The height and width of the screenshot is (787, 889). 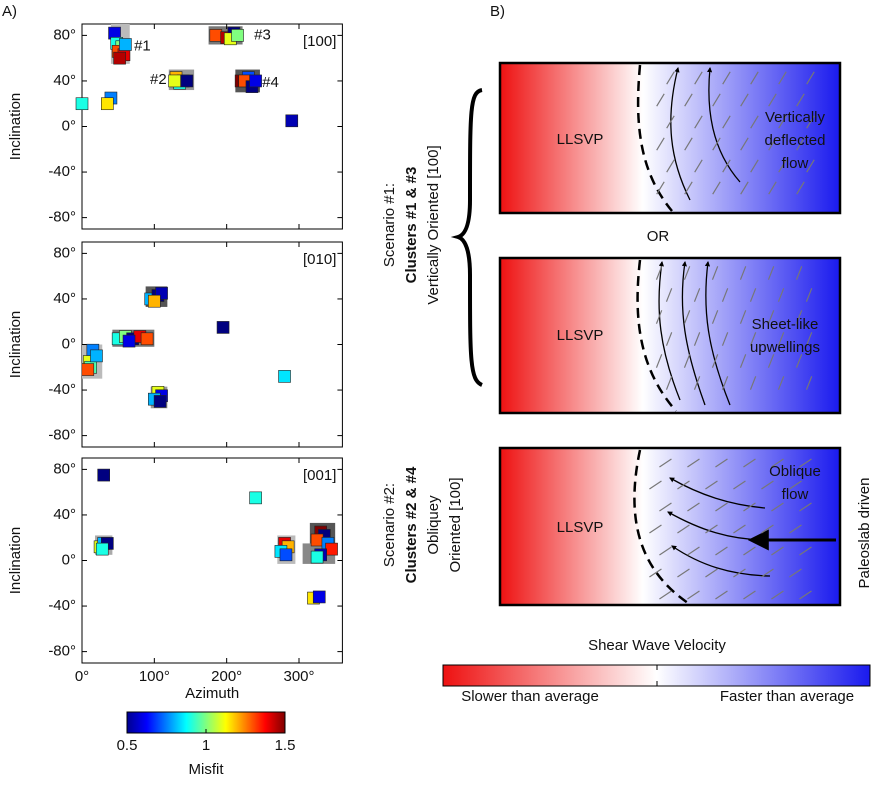 I want to click on y-tick-label: 40°, so click(x=64, y=514).